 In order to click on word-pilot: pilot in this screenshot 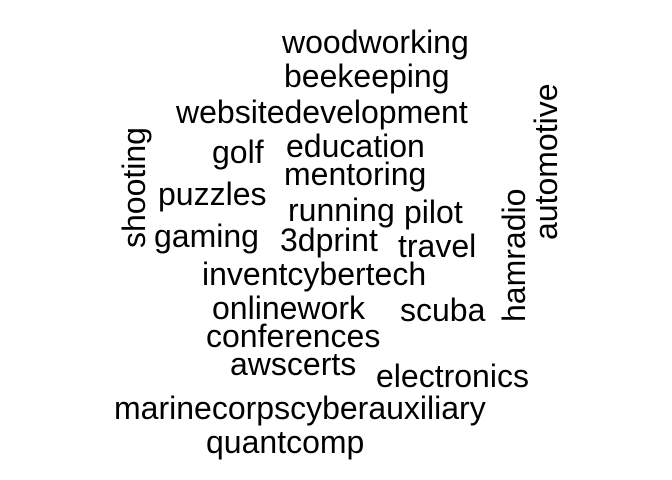, I will do `click(433, 212)`.